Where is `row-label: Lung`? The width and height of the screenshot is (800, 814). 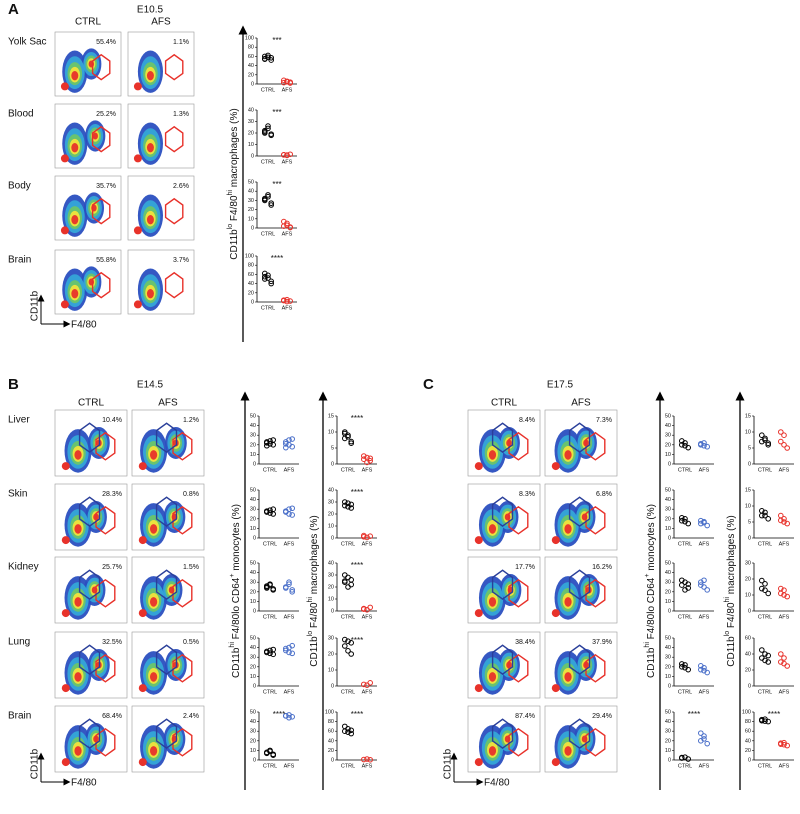
row-label: Lung is located at coordinates (19, 642).